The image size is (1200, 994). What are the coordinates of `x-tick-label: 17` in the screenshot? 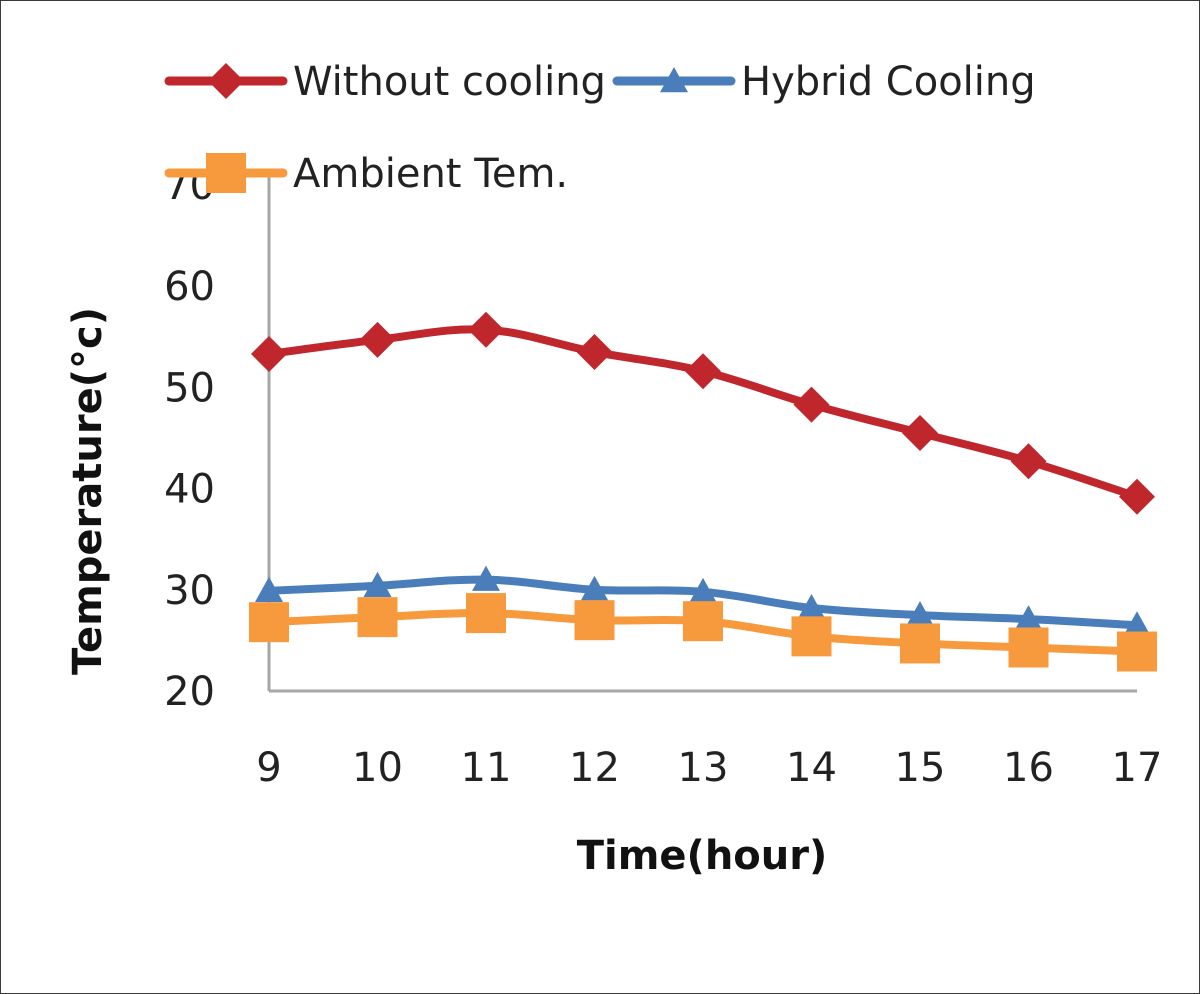 It's located at (1137, 768).